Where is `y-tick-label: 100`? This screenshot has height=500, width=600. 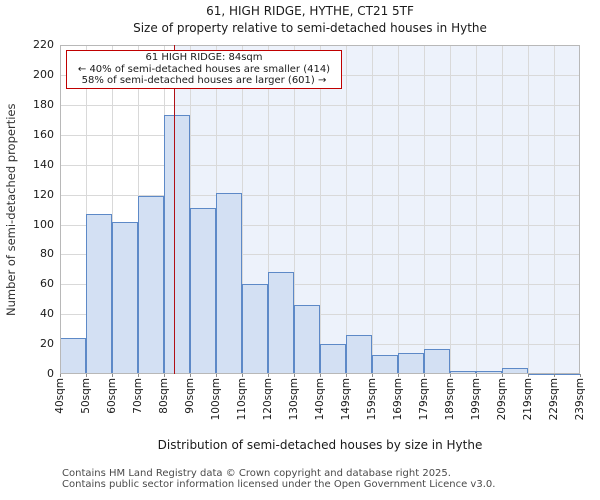
y-tick-label: 100 is located at coordinates (43, 224).